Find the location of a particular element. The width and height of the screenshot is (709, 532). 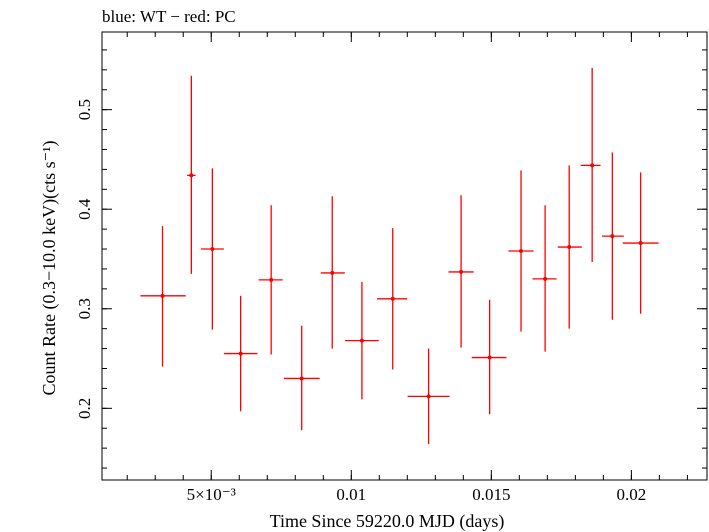

y-axis-title: Count Rate (0.3−10.0 keV)(cts s⁻¹) is located at coordinates (49, 267).